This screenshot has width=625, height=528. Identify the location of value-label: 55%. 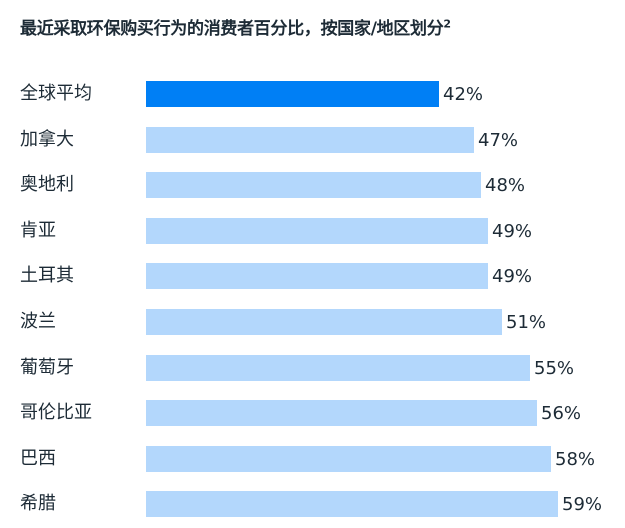
(554, 368).